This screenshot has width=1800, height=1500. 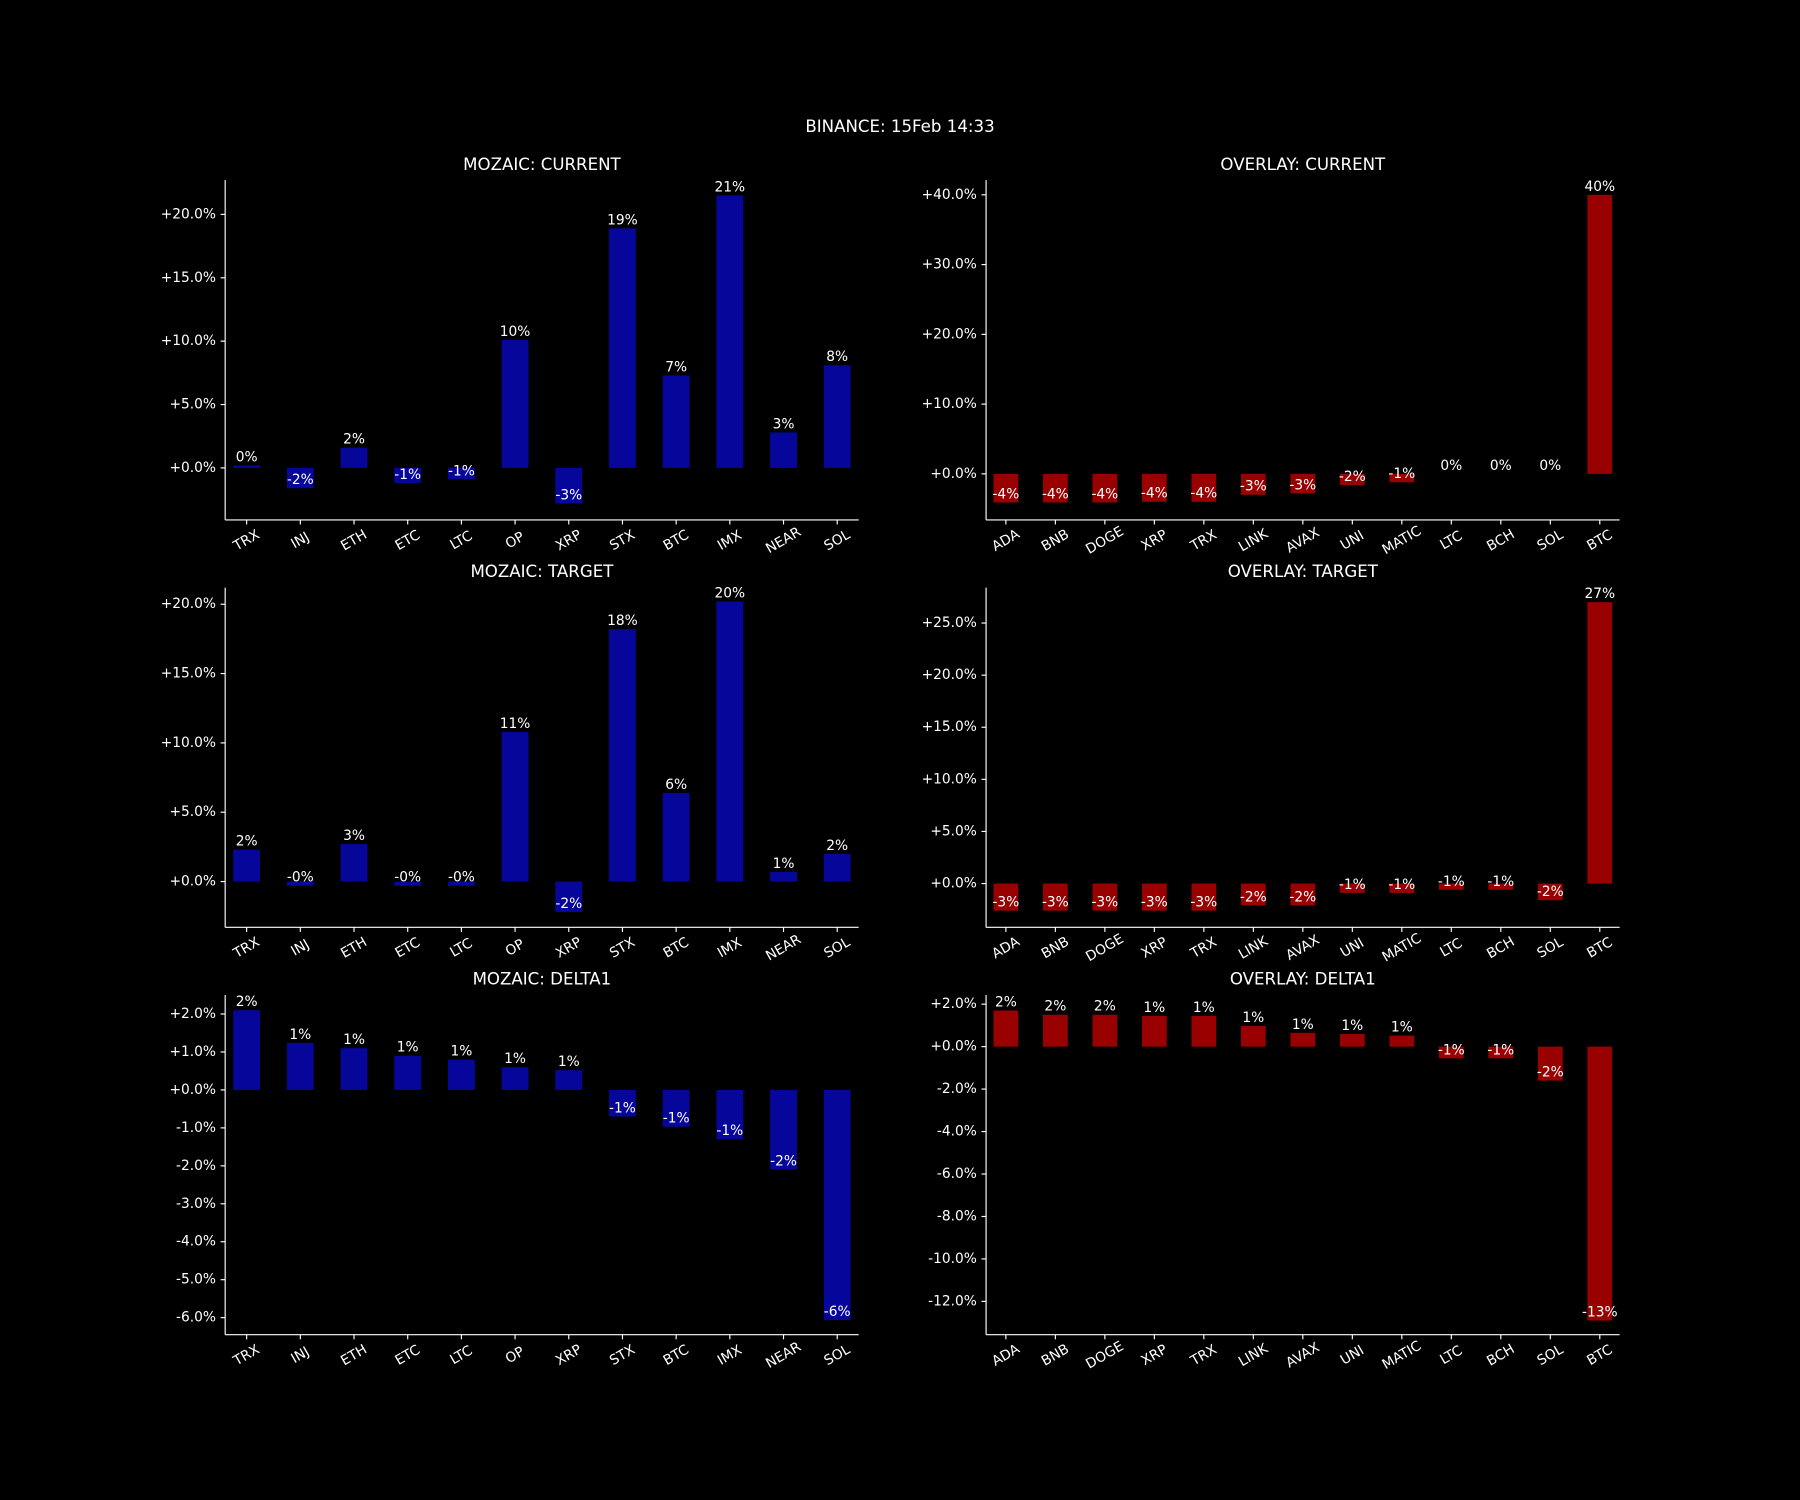 I want to click on x-tick-label: INJ, so click(x=300, y=947).